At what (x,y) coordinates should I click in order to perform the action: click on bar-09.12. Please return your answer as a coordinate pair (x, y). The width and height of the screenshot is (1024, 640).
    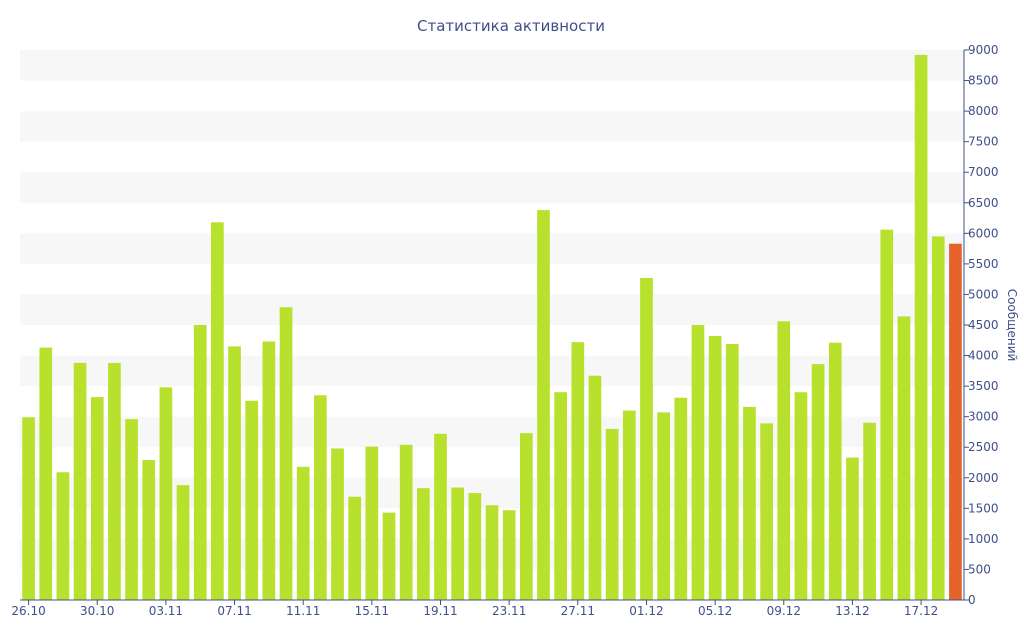
    Looking at the image, I should click on (784, 460).